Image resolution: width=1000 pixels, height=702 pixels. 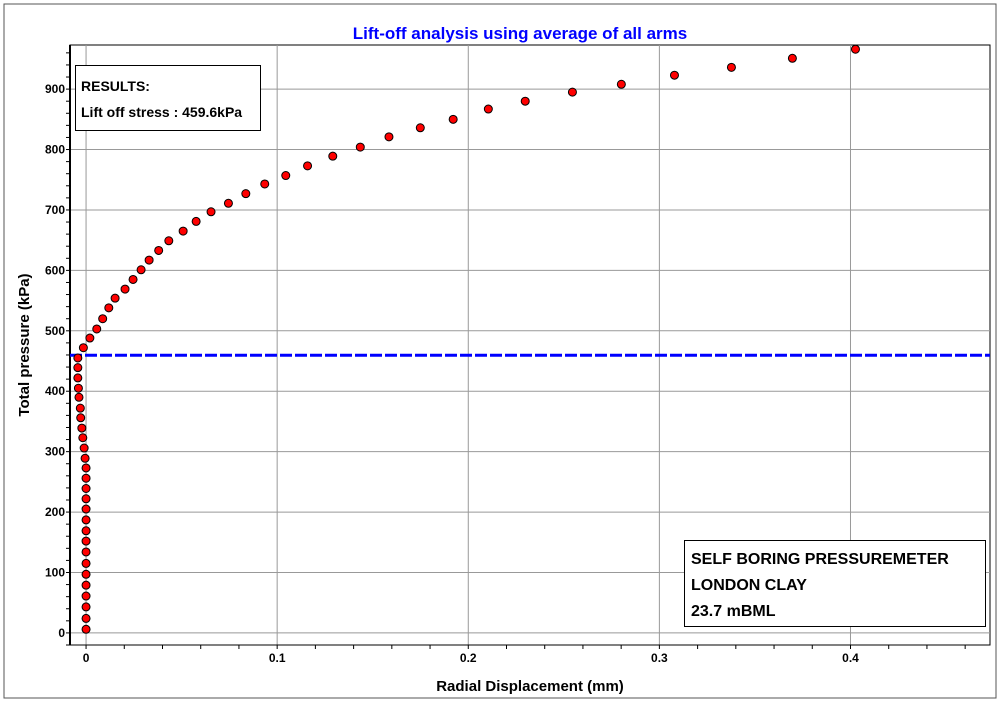 What do you see at coordinates (820, 559) in the screenshot?
I see `test-type-text: SELF BORING PRESSUREMETER` at bounding box center [820, 559].